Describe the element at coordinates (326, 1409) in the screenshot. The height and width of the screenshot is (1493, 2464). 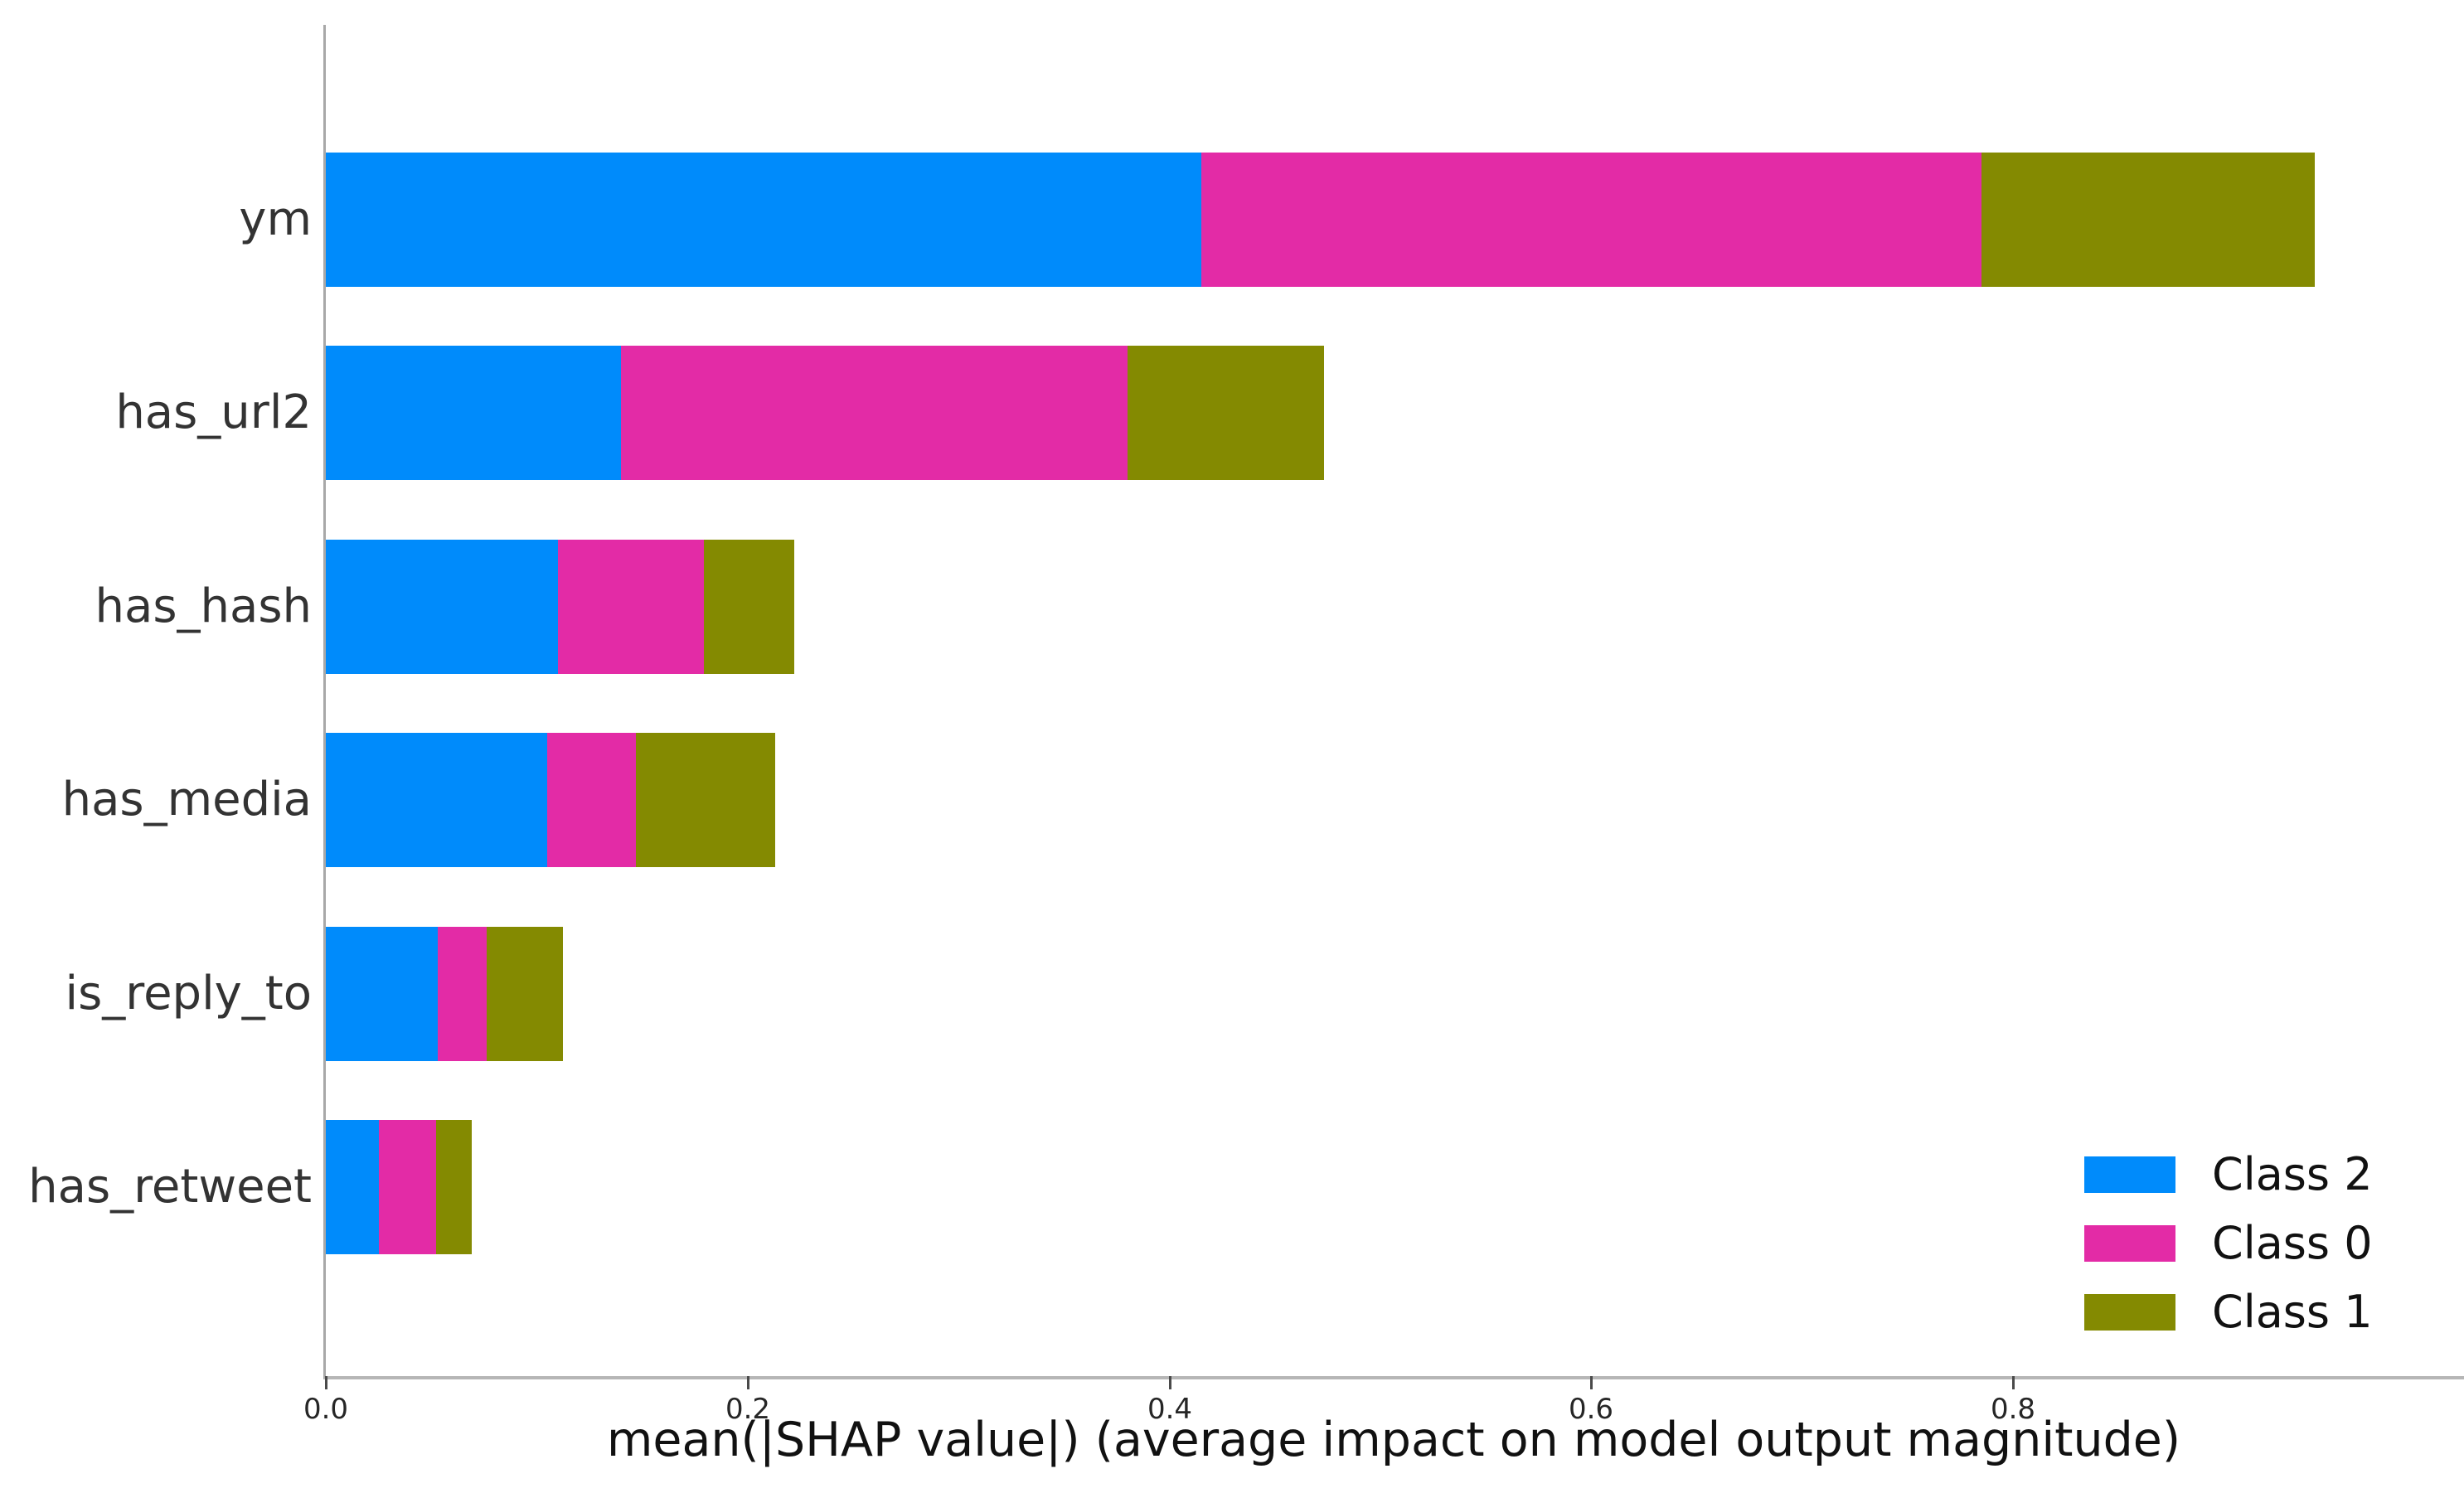
I see `x-tick-label: 0.0` at that location.